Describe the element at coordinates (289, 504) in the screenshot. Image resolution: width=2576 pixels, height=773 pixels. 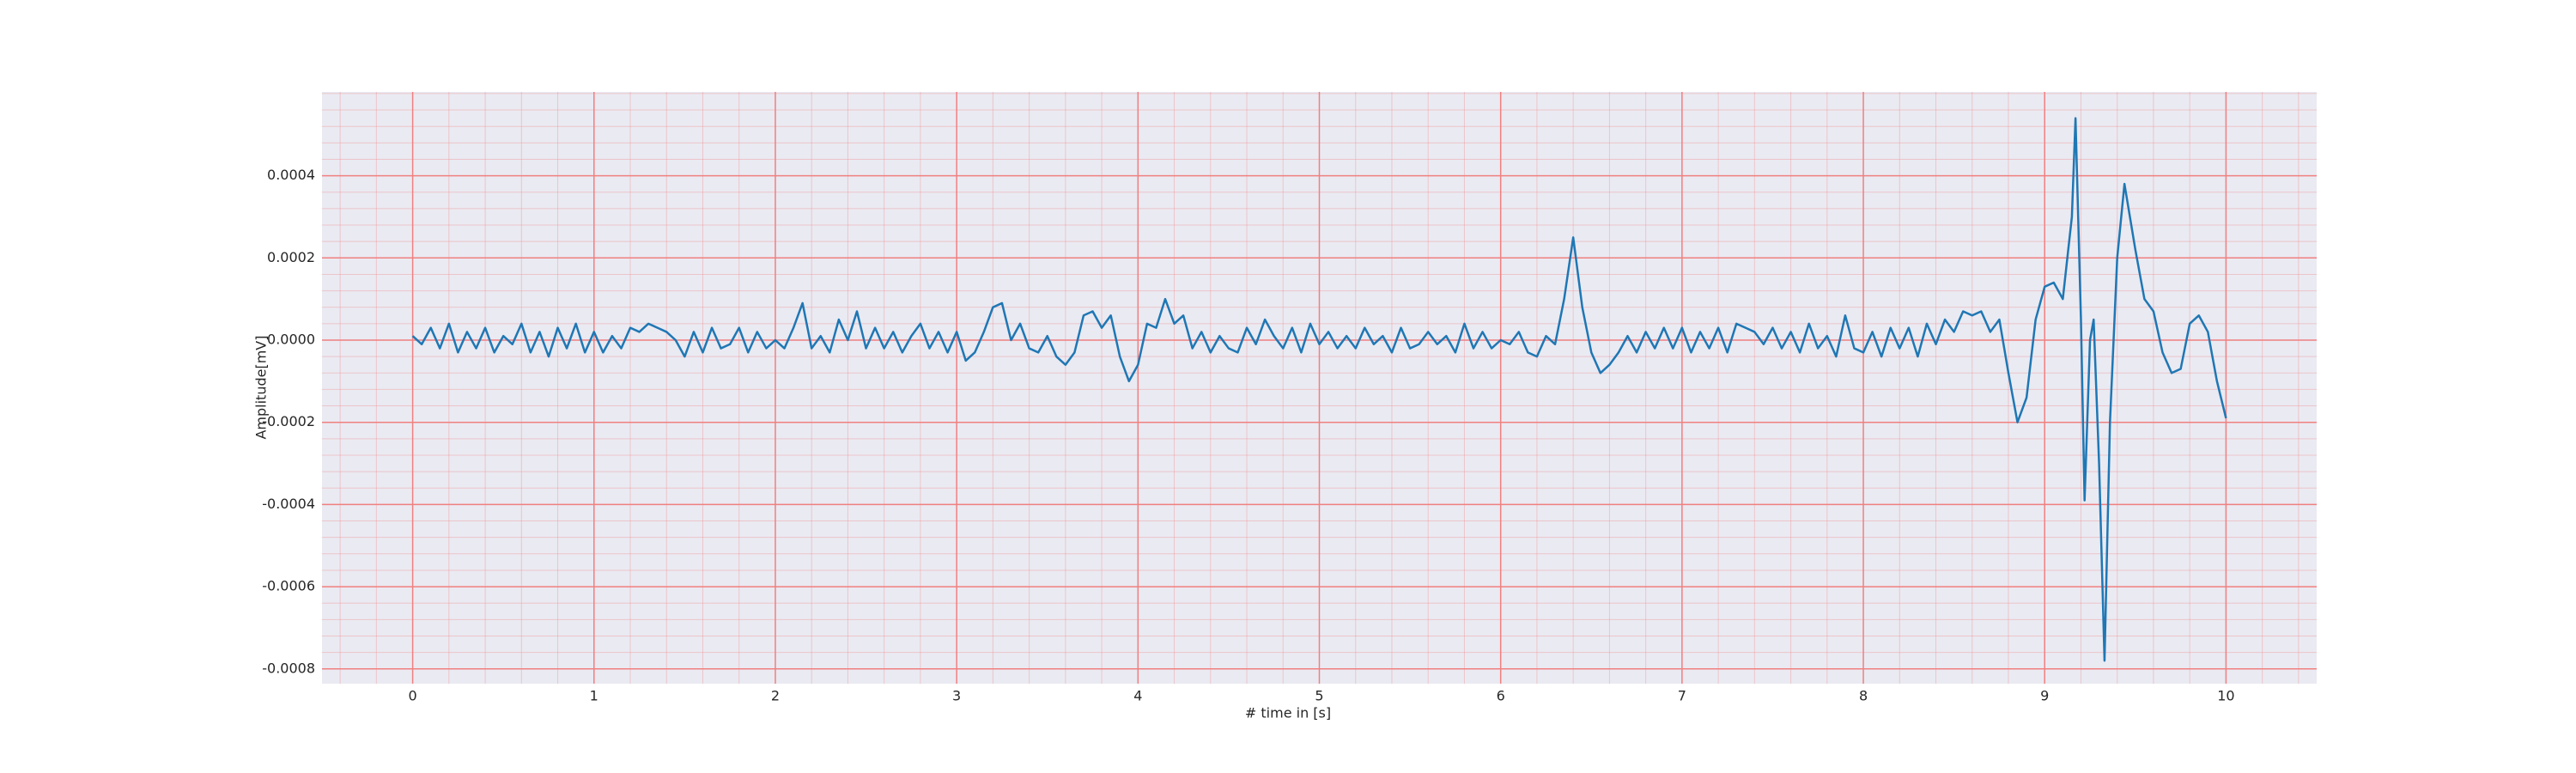
I see `y-tick-label: -0.0004` at that location.